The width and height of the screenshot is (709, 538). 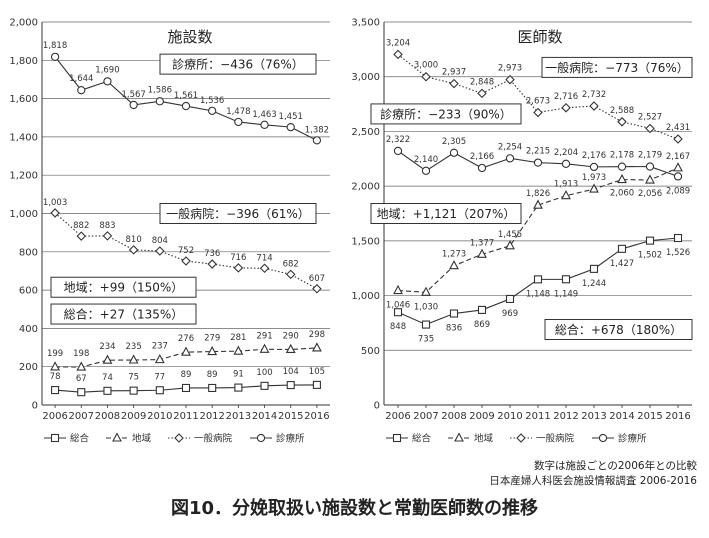 What do you see at coordinates (290, 416) in the screenshot?
I see `x-tick-label: 2015` at bounding box center [290, 416].